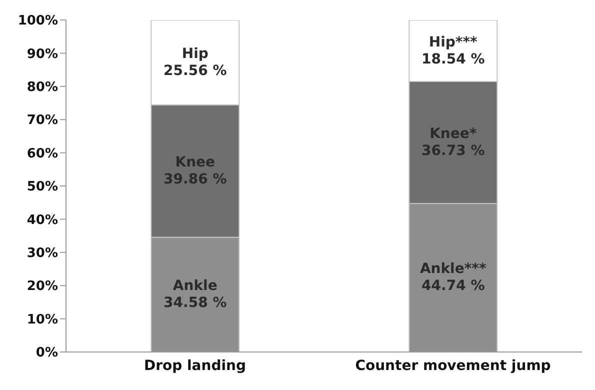  Describe the element at coordinates (42, 88) in the screenshot. I see `y-tick-label: 80%` at that location.